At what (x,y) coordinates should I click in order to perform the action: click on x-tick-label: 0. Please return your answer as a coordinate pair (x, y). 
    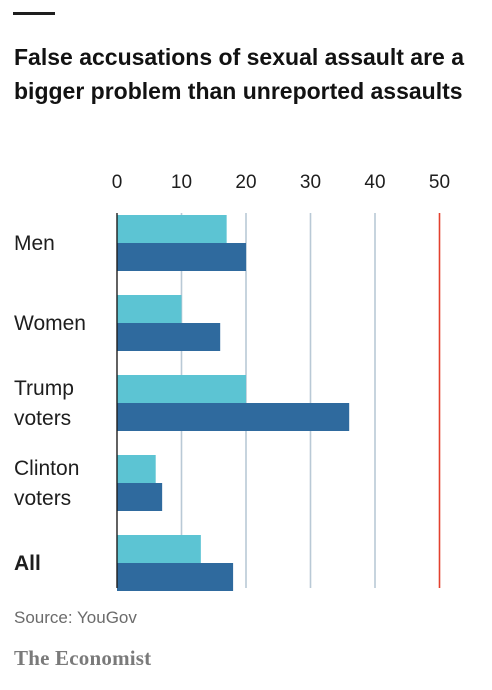
    Looking at the image, I should click on (117, 182).